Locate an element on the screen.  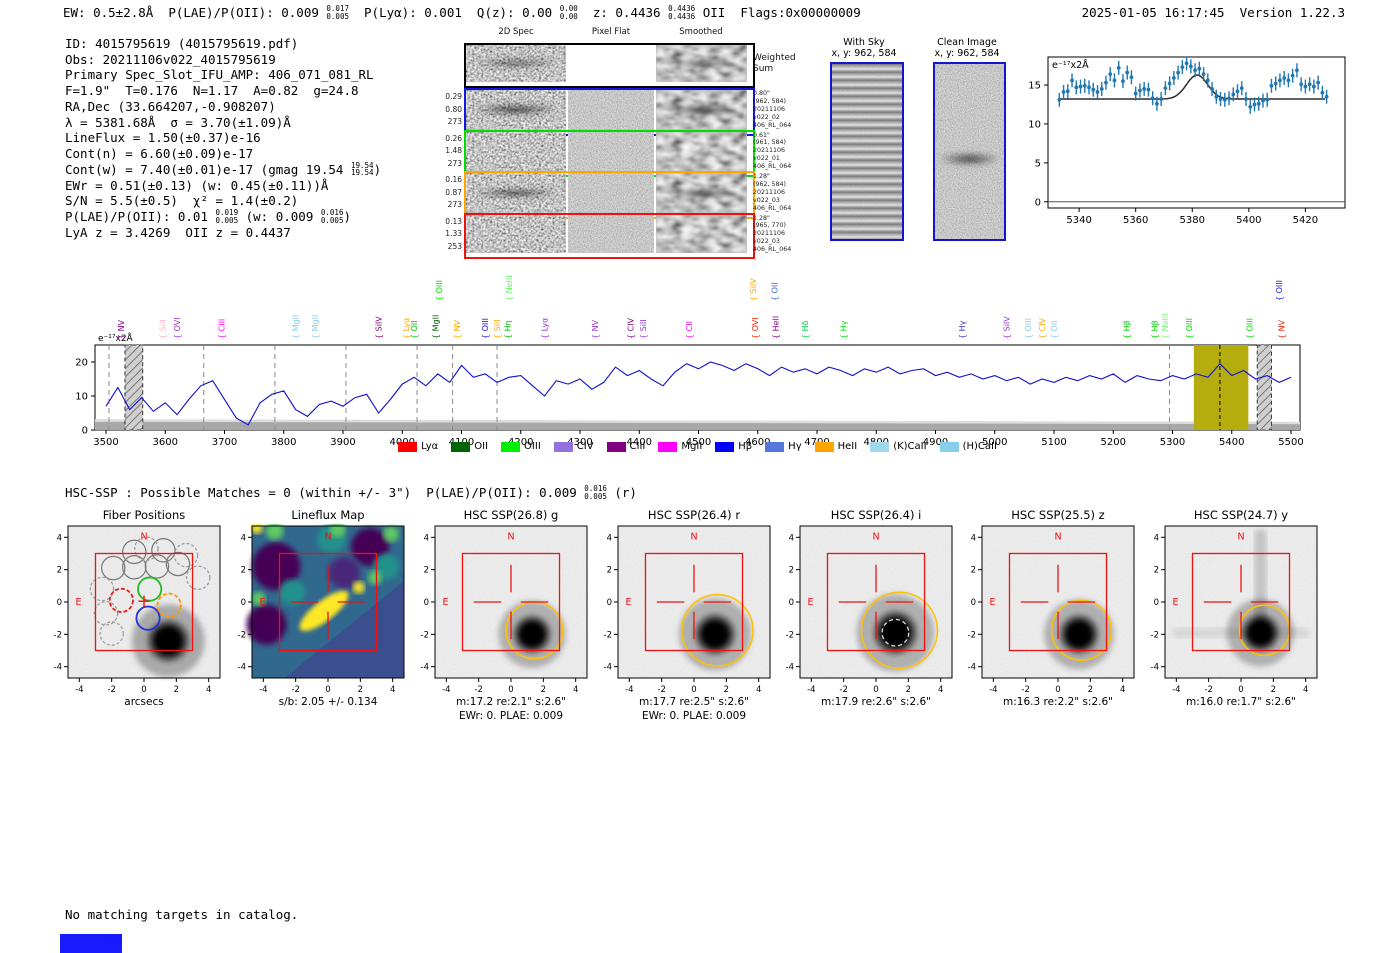
with-sky-image is located at coordinates (867, 151).